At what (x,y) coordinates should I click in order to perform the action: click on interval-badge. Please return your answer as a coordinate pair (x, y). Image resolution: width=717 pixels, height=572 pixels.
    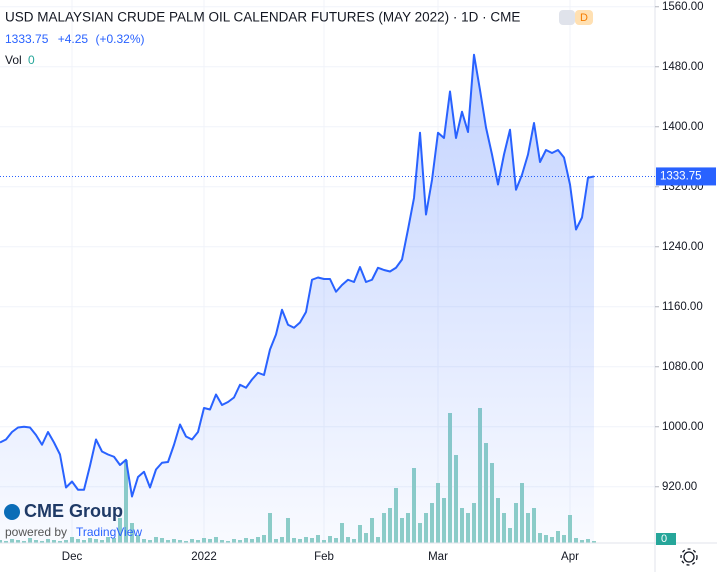
    Looking at the image, I should click on (584, 17).